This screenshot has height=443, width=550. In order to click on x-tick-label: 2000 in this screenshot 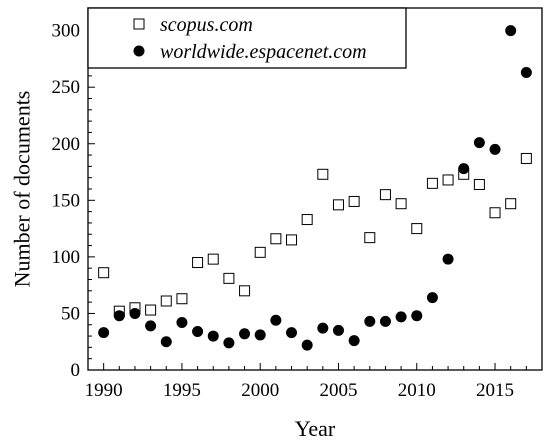, I will do `click(260, 390)`.